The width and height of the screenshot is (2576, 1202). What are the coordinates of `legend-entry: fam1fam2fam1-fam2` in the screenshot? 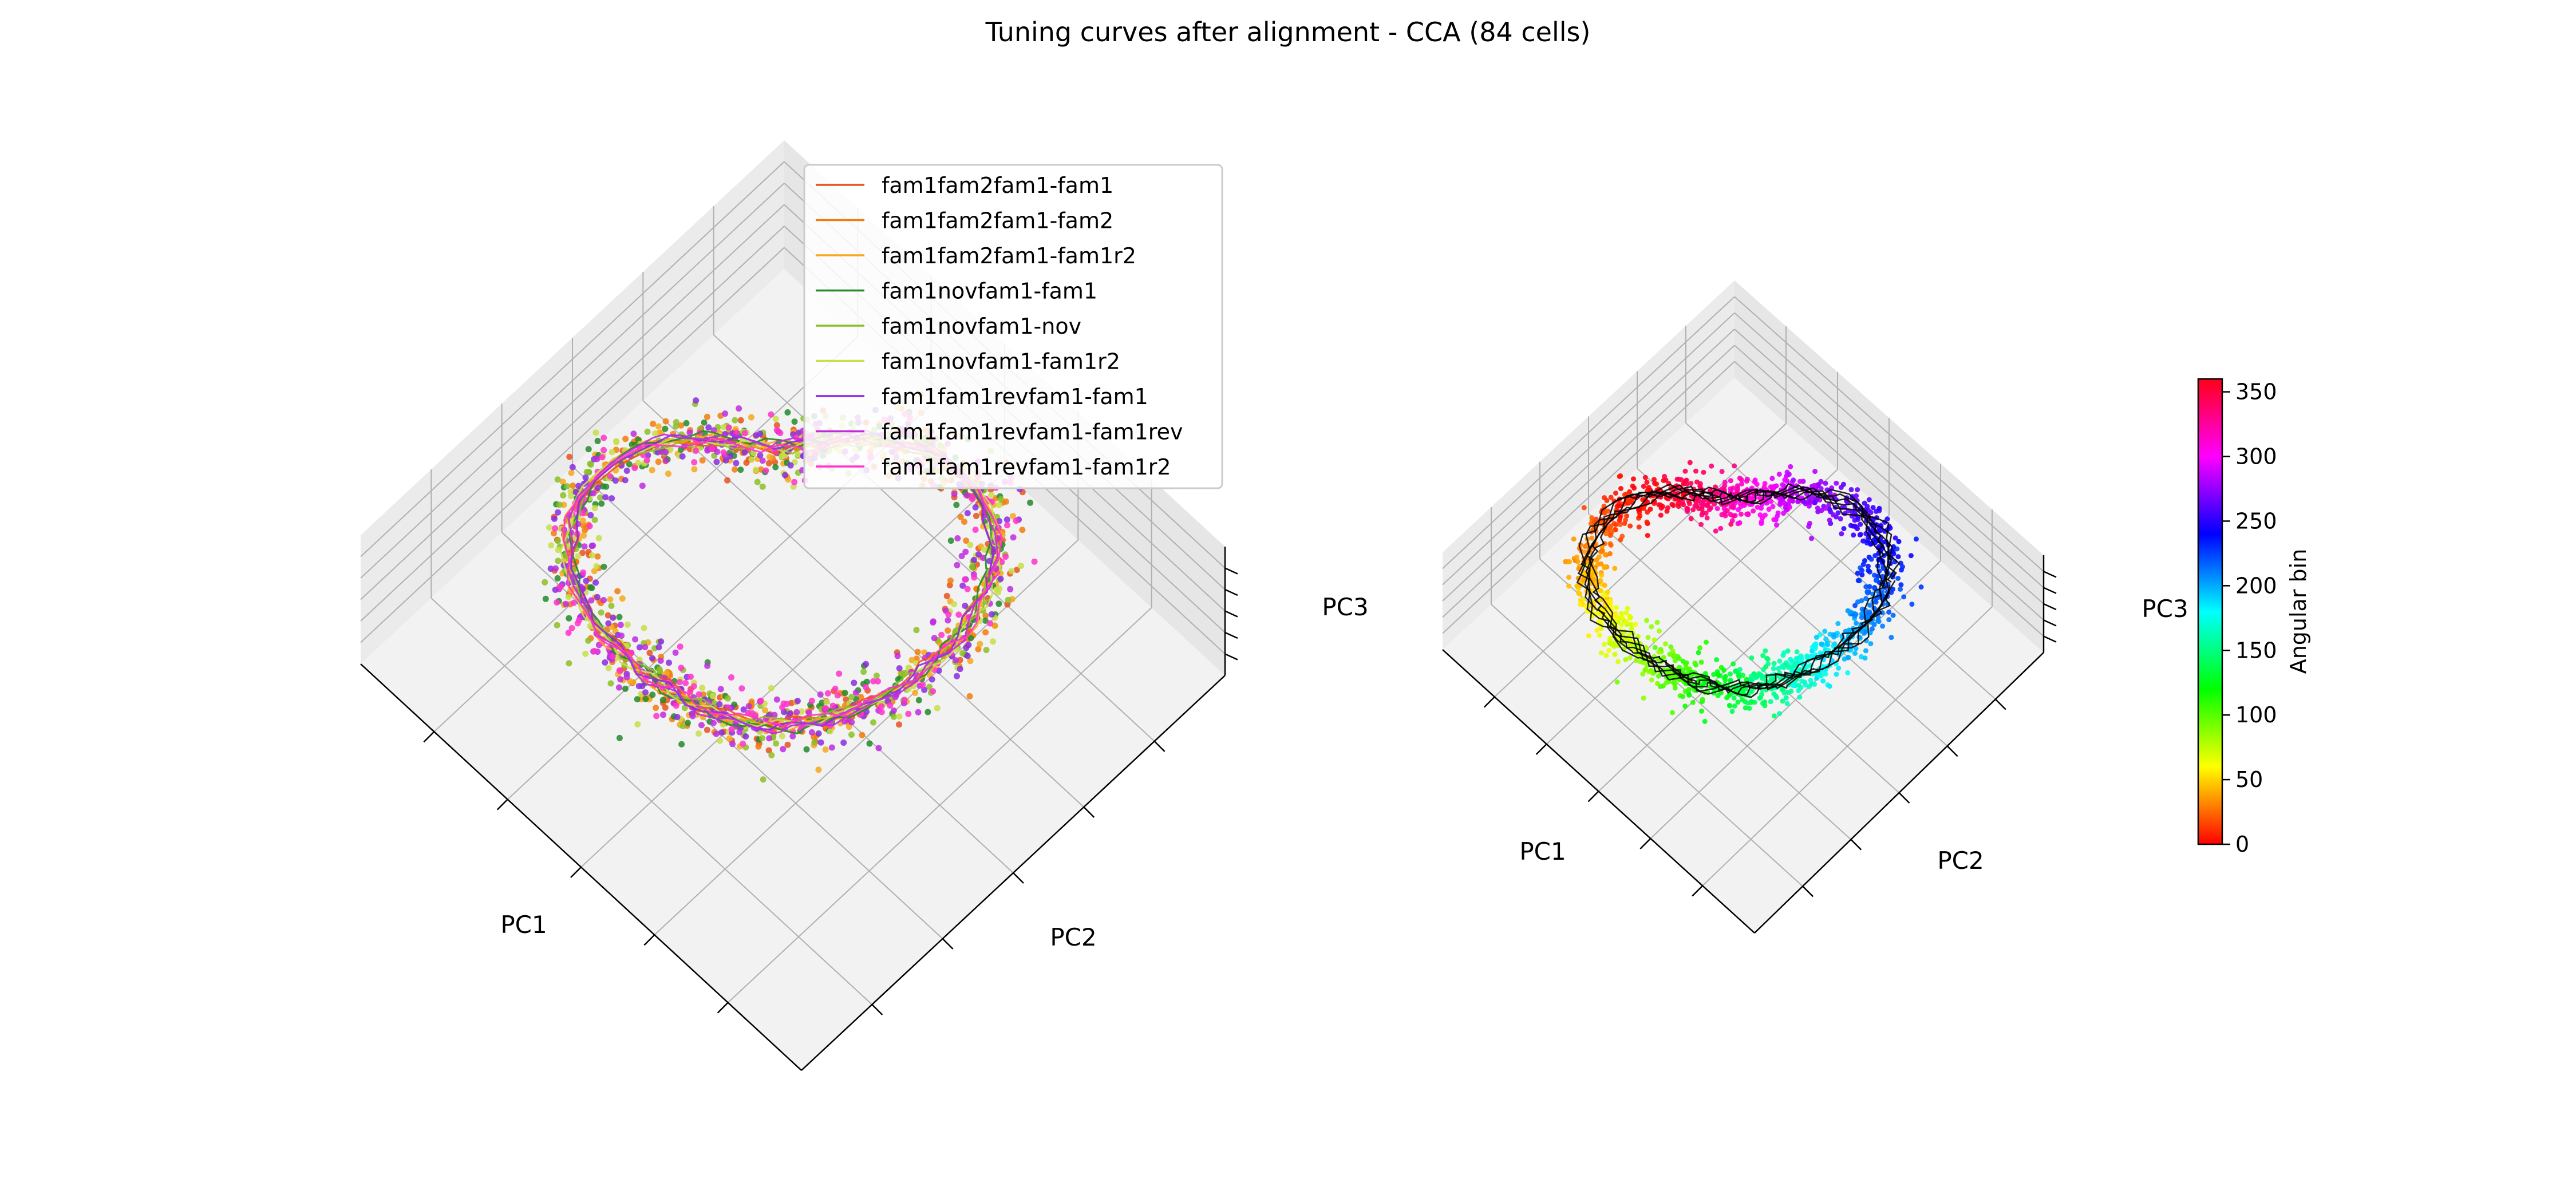 It's located at (997, 221).